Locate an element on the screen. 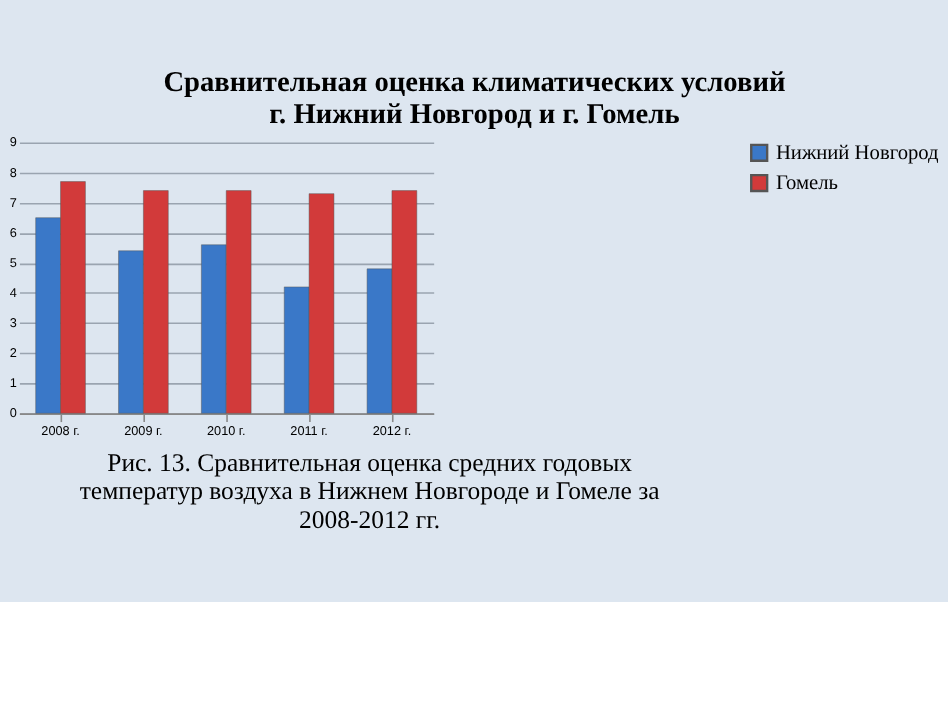 Image resolution: width=948 pixels, height=710 pixels. chart-title: Сравнительная оценка климатических условий г. Нижний Новгород и г. Гомель is located at coordinates (474, 99).